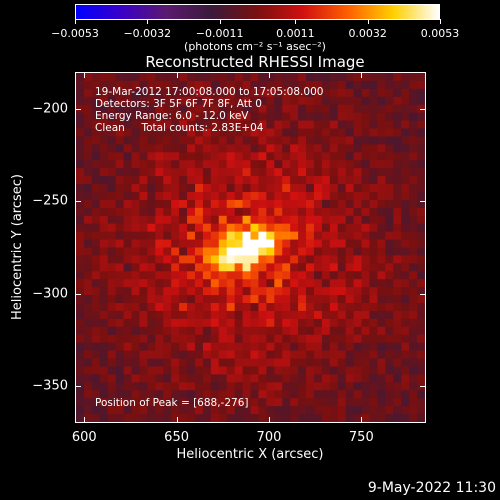  I want to click on colorbar-tick-label: −0.0032, so click(147, 33).